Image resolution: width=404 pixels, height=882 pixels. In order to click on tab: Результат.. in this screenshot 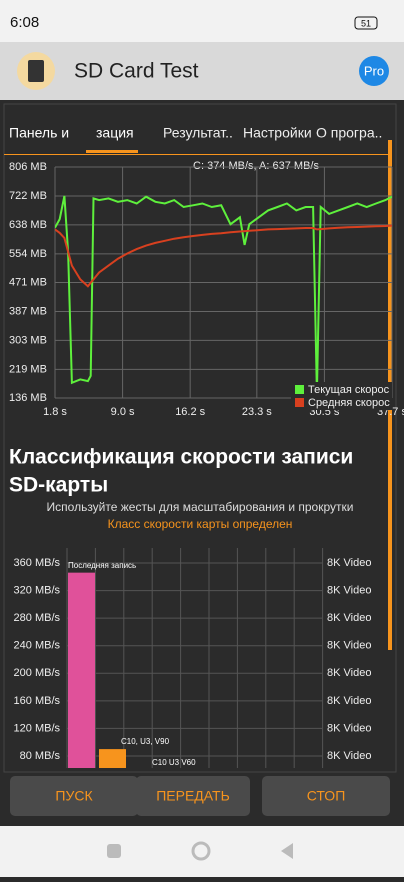, I will do `click(198, 133)`.